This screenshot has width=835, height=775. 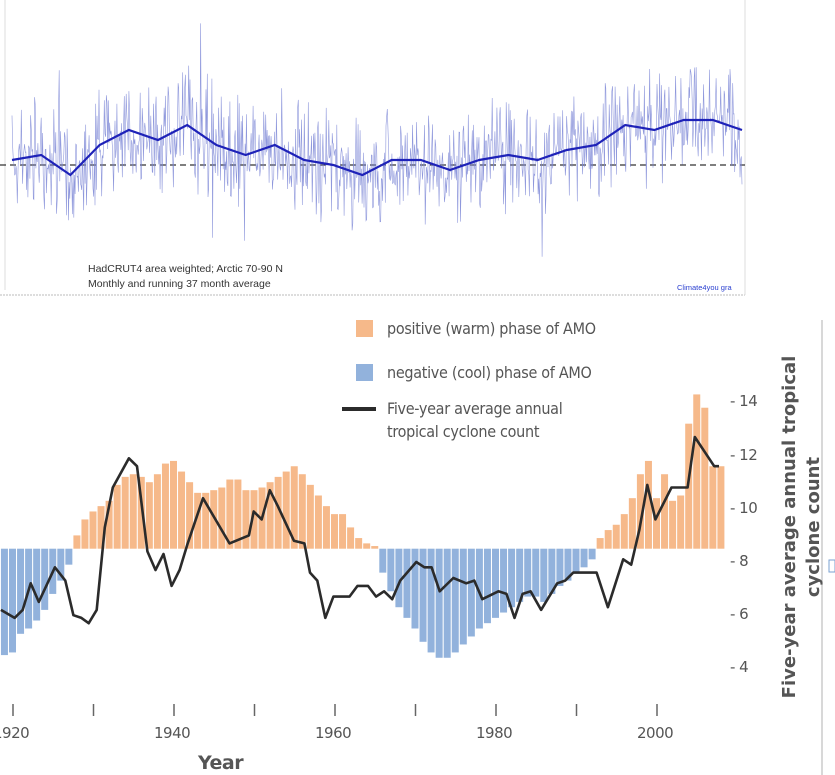 What do you see at coordinates (704, 287) in the screenshot?
I see `credit-text: Climate4you gra` at bounding box center [704, 287].